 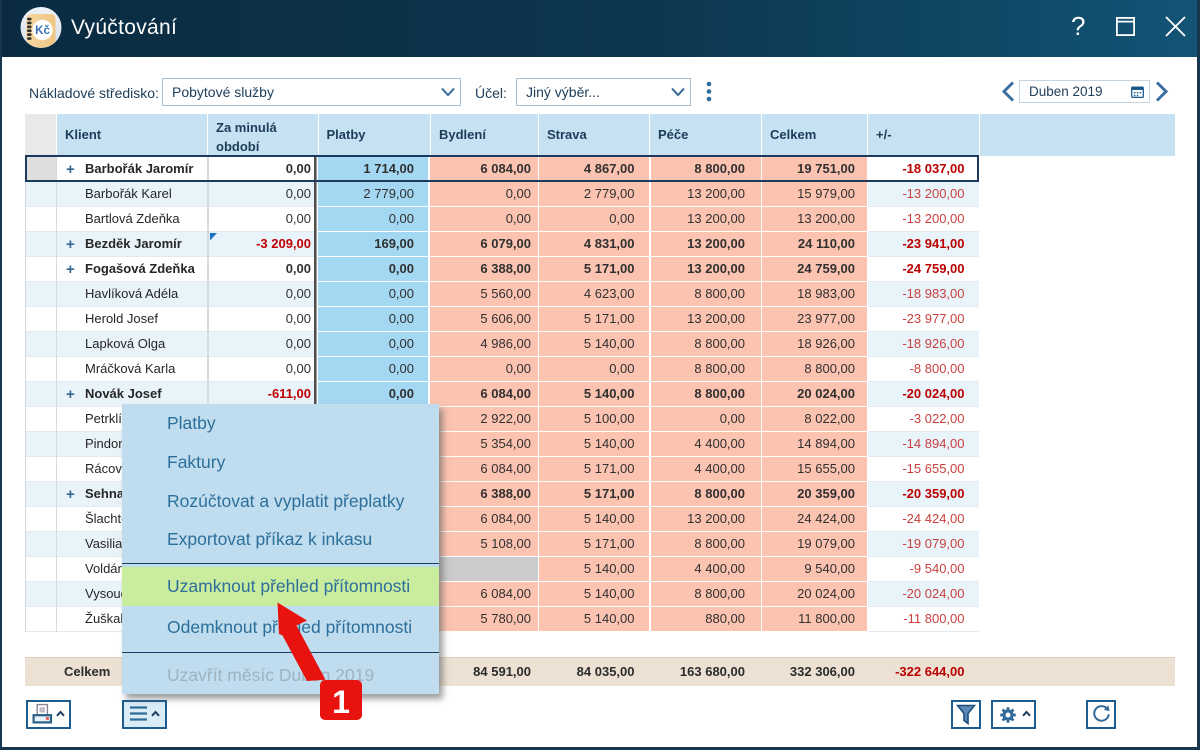 What do you see at coordinates (42, 31) in the screenshot?
I see `svg-text: Kč` at bounding box center [42, 31].